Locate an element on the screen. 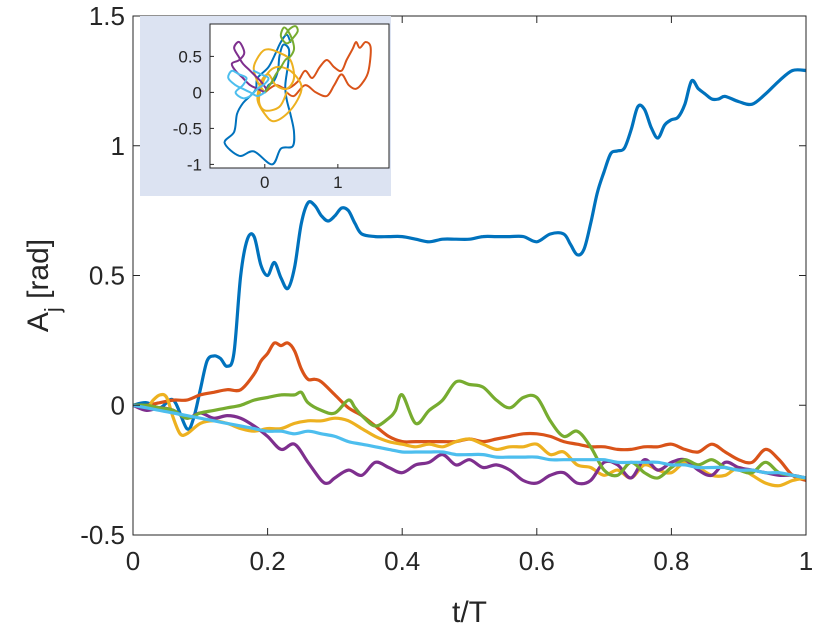 The height and width of the screenshot is (632, 831). y-axis-title-unit: [rad] is located at coordinates (38, 273).